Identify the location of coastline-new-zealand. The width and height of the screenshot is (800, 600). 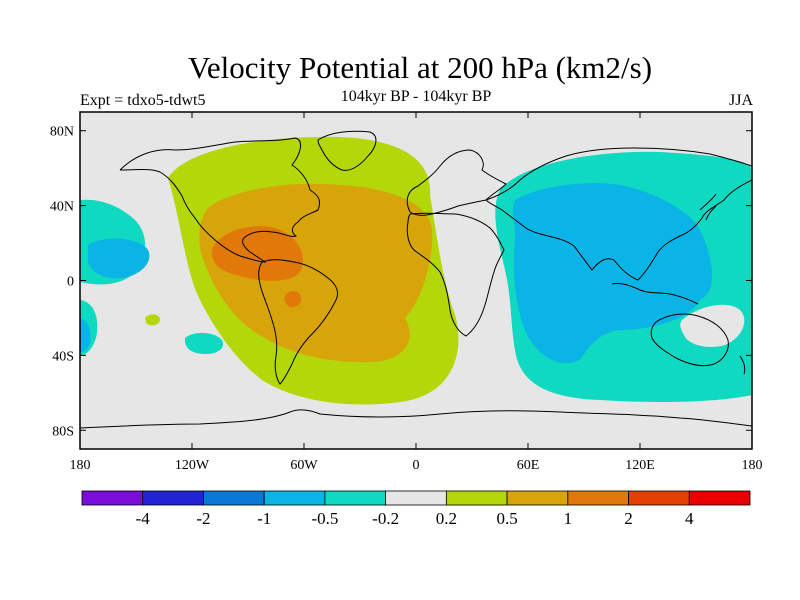
(742, 365).